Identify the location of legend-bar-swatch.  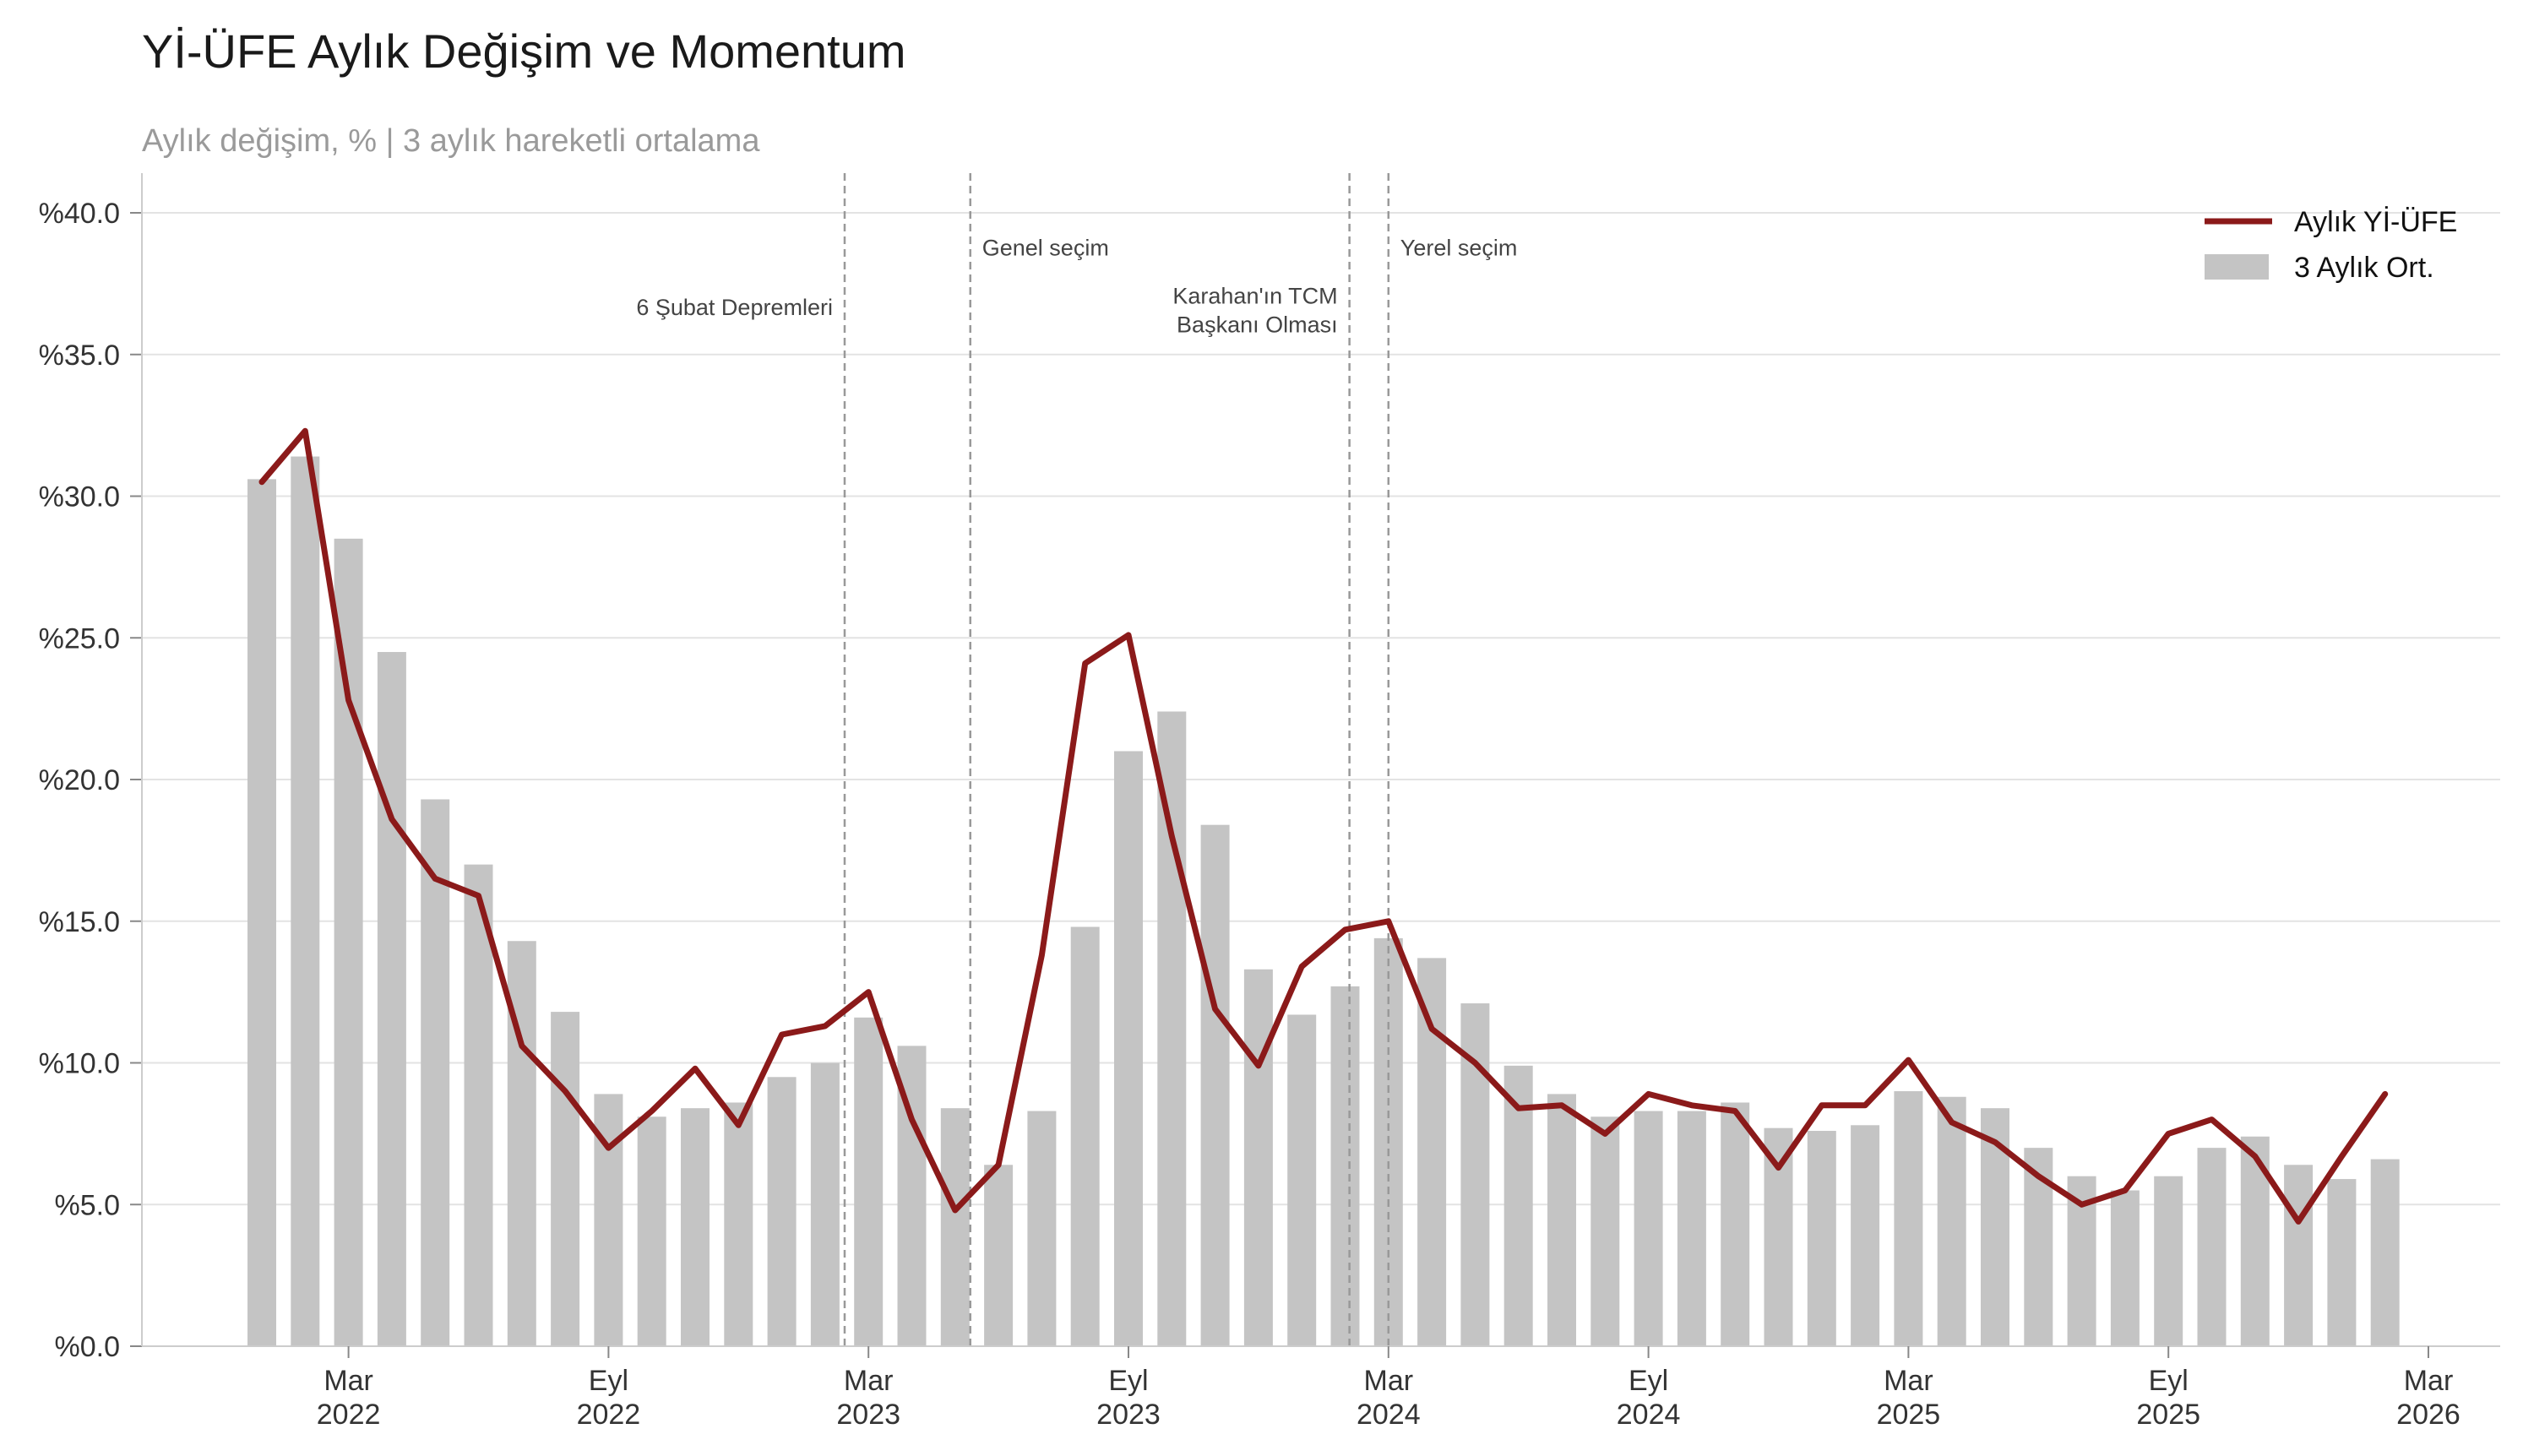
(2237, 267).